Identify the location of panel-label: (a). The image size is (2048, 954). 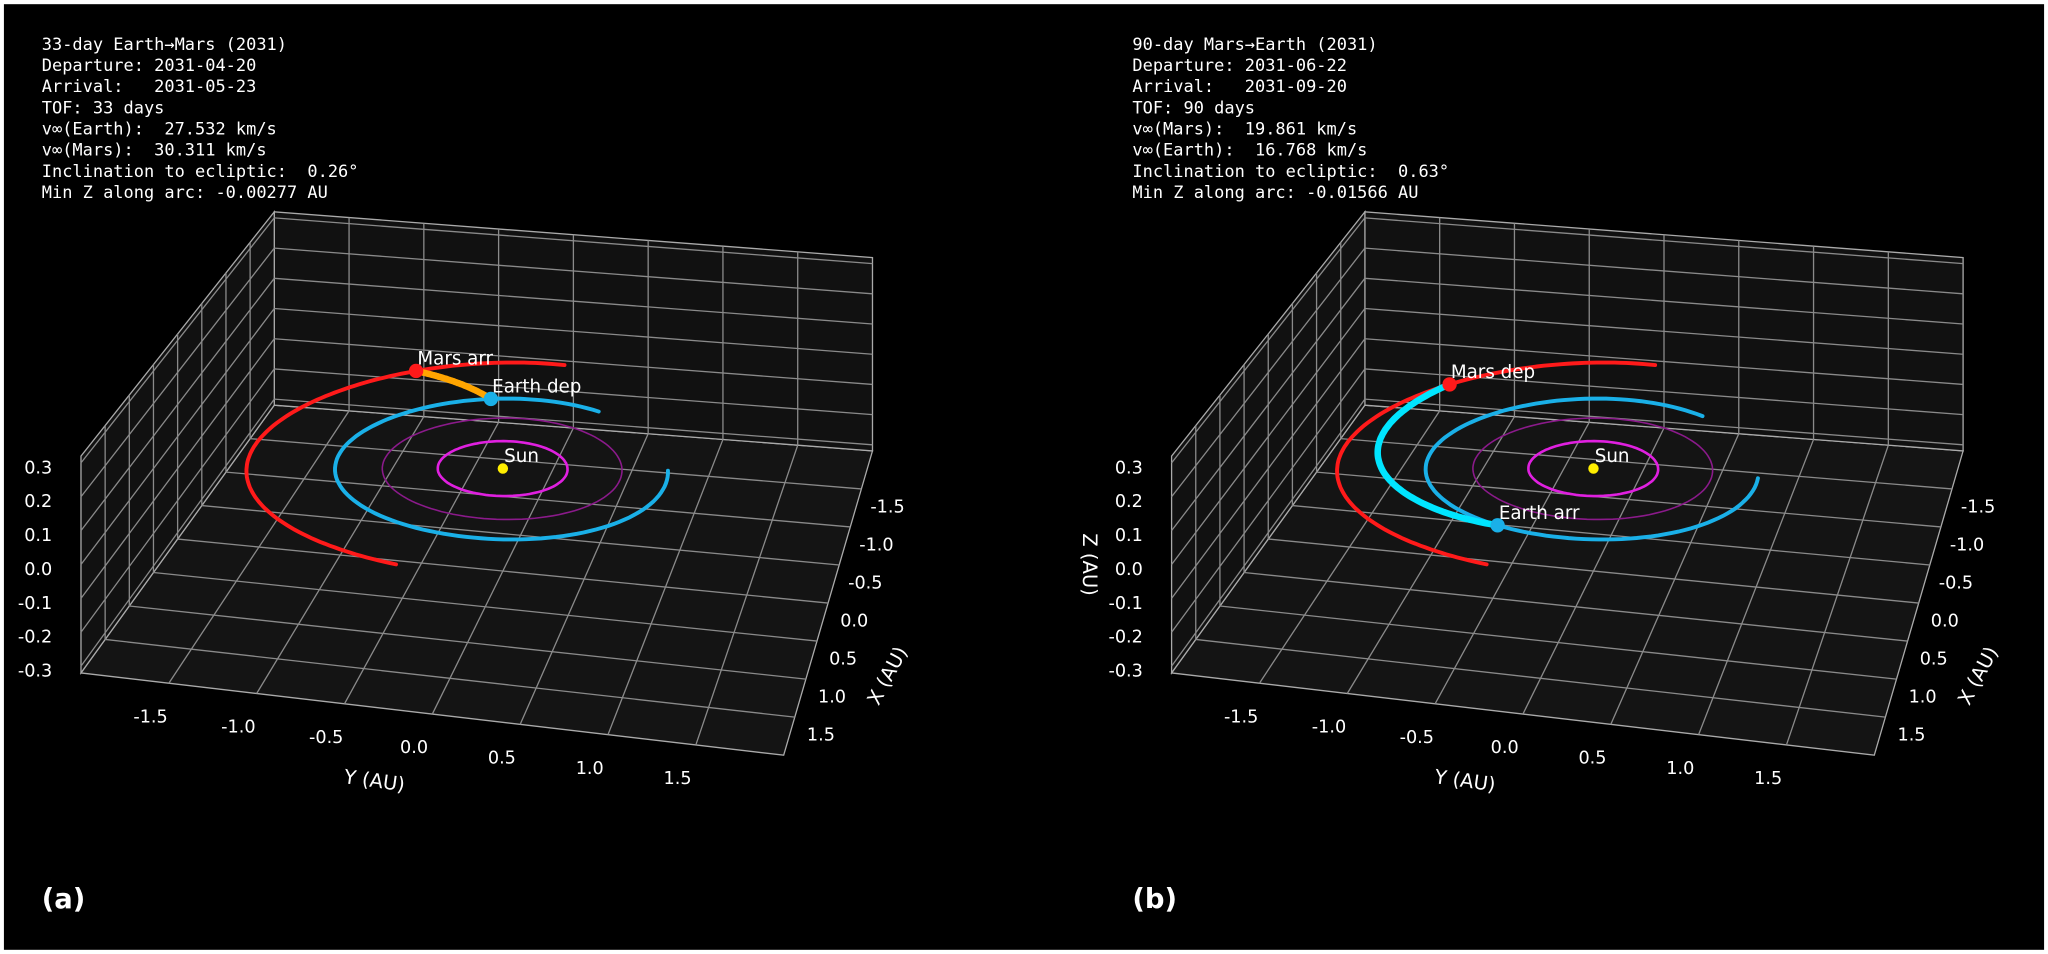
(64, 899).